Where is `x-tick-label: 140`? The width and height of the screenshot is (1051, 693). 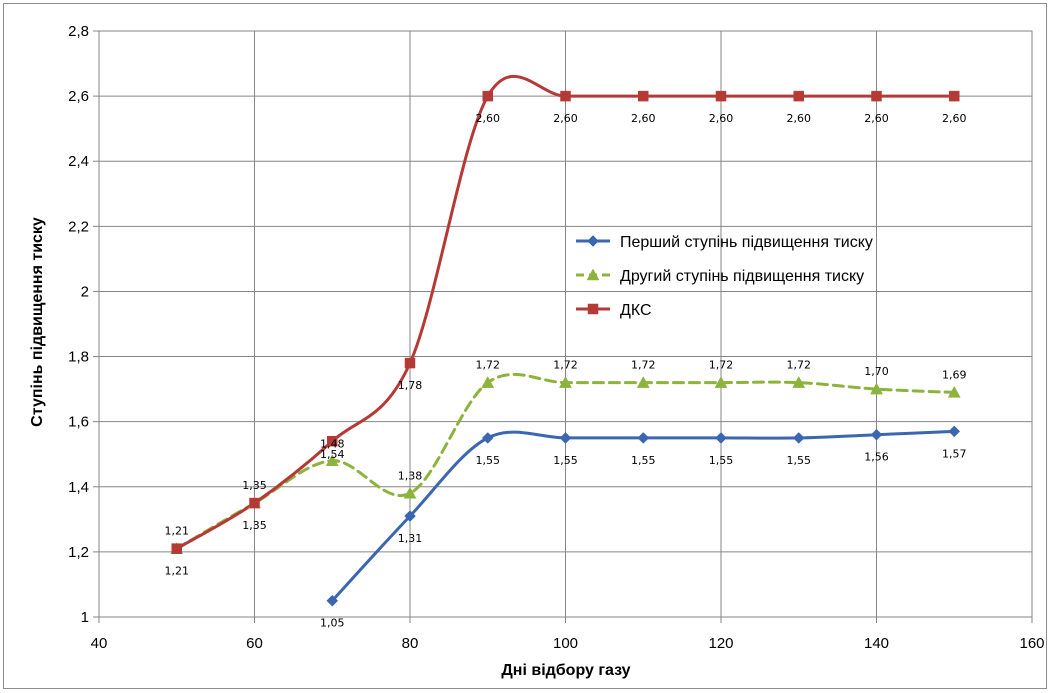
x-tick-label: 140 is located at coordinates (876, 643).